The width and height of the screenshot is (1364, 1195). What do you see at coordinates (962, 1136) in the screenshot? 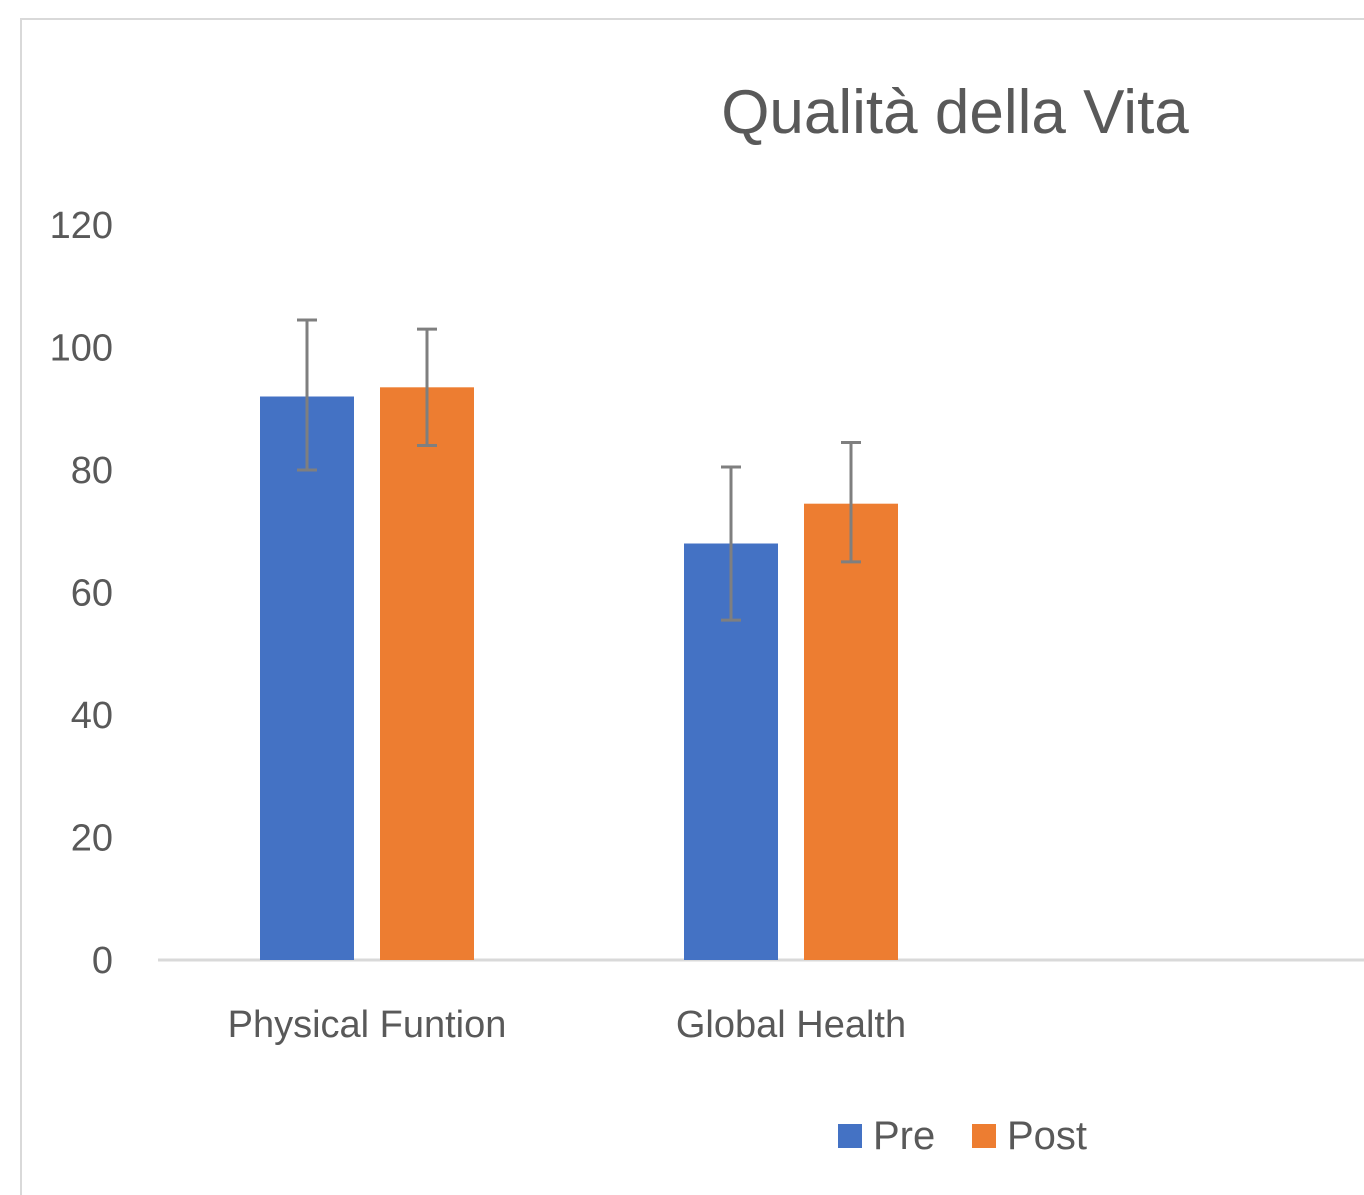
I see `legend: Pre Post` at bounding box center [962, 1136].